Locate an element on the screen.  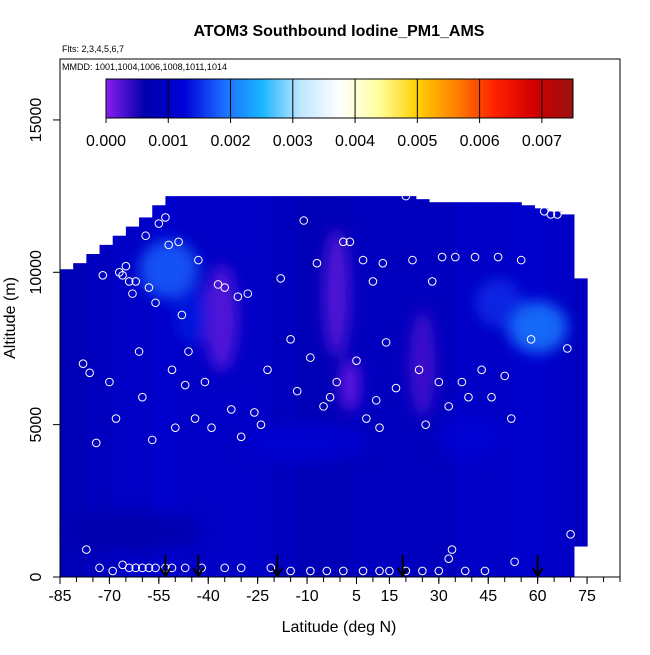
x-tick-label: 75 is located at coordinates (587, 596).